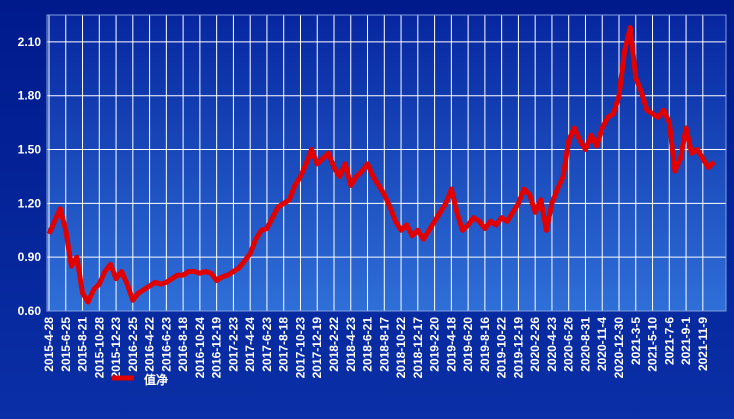 The image size is (734, 419). Describe the element at coordinates (653, 344) in the screenshot. I see `x-tick-label: 2021-5-10` at that location.